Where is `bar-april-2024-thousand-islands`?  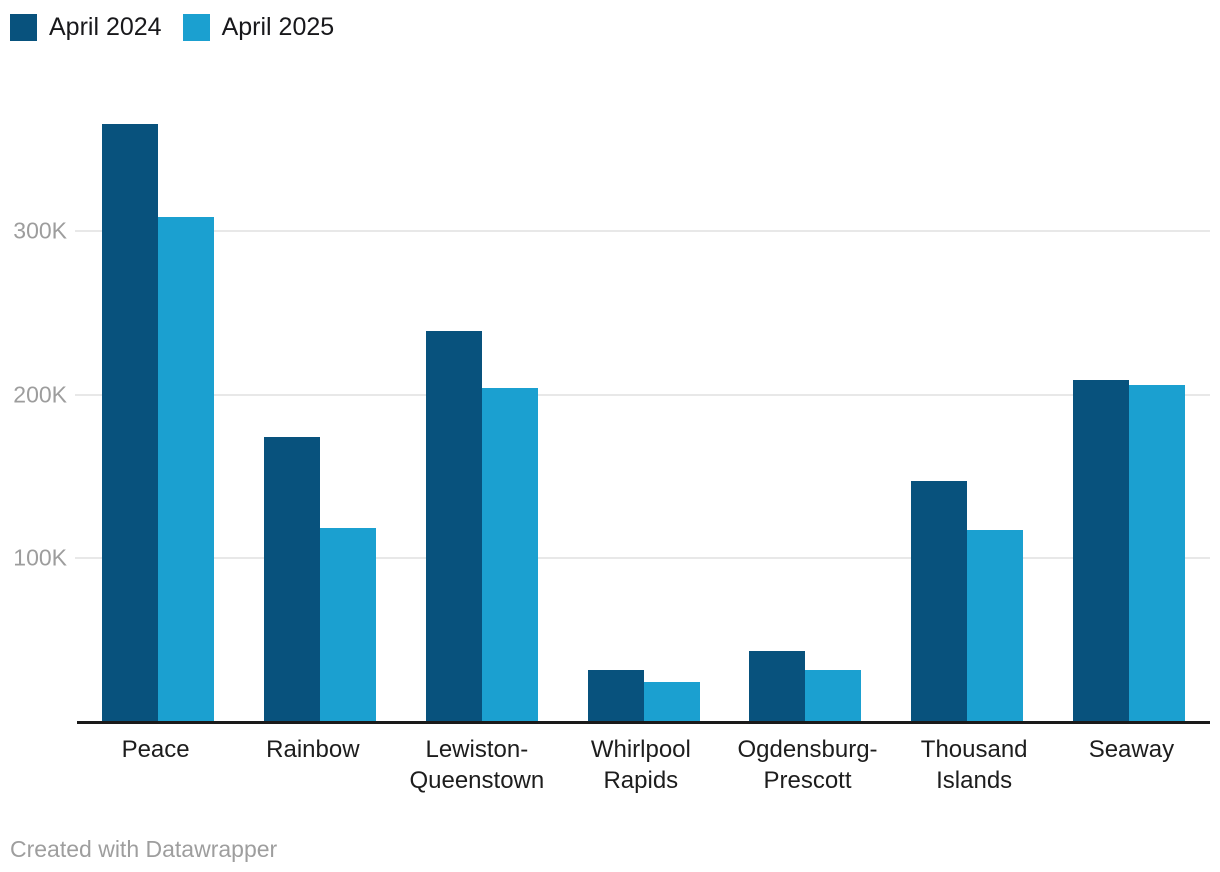 bar-april-2024-thousand-islands is located at coordinates (939, 601).